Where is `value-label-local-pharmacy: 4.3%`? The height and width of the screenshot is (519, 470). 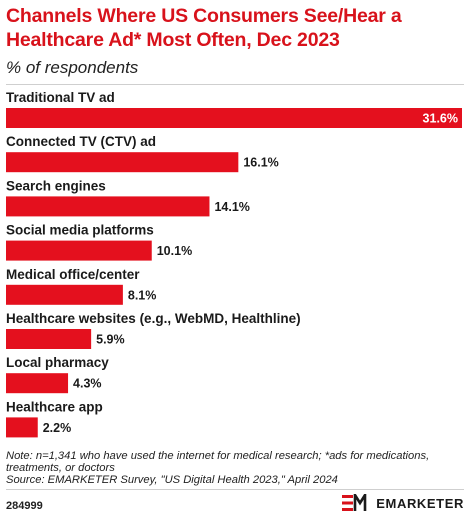 value-label-local-pharmacy: 4.3% is located at coordinates (87, 384).